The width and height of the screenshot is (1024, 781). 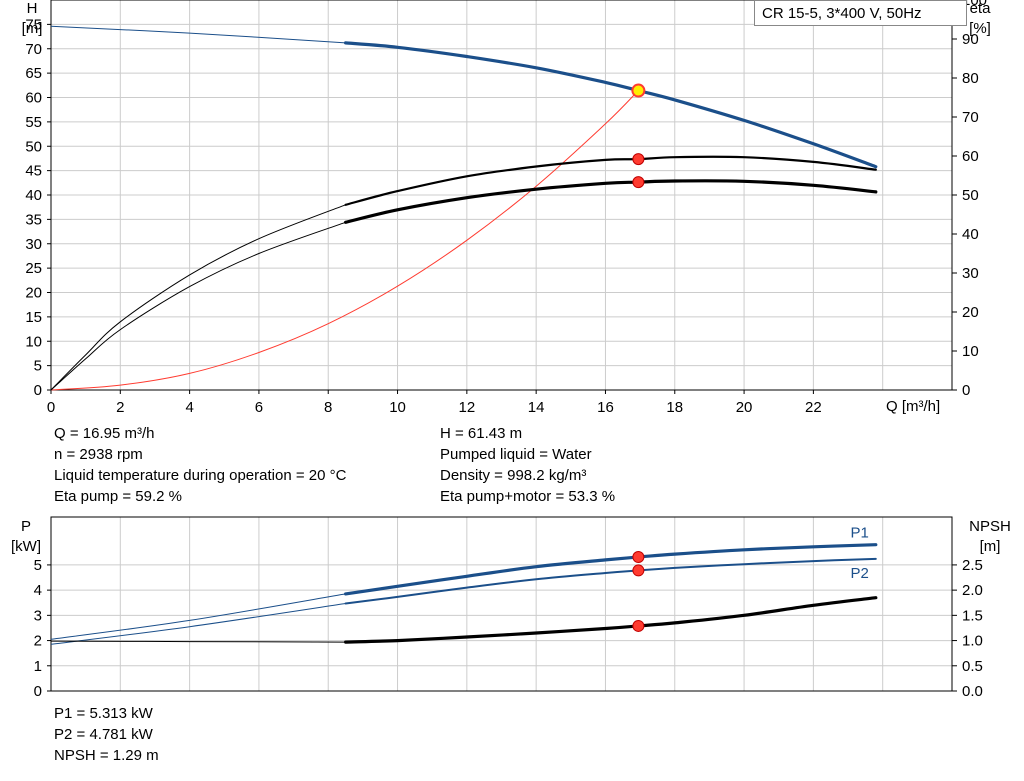 What do you see at coordinates (859, 573) in the screenshot?
I see `p2-series-label: P2` at bounding box center [859, 573].